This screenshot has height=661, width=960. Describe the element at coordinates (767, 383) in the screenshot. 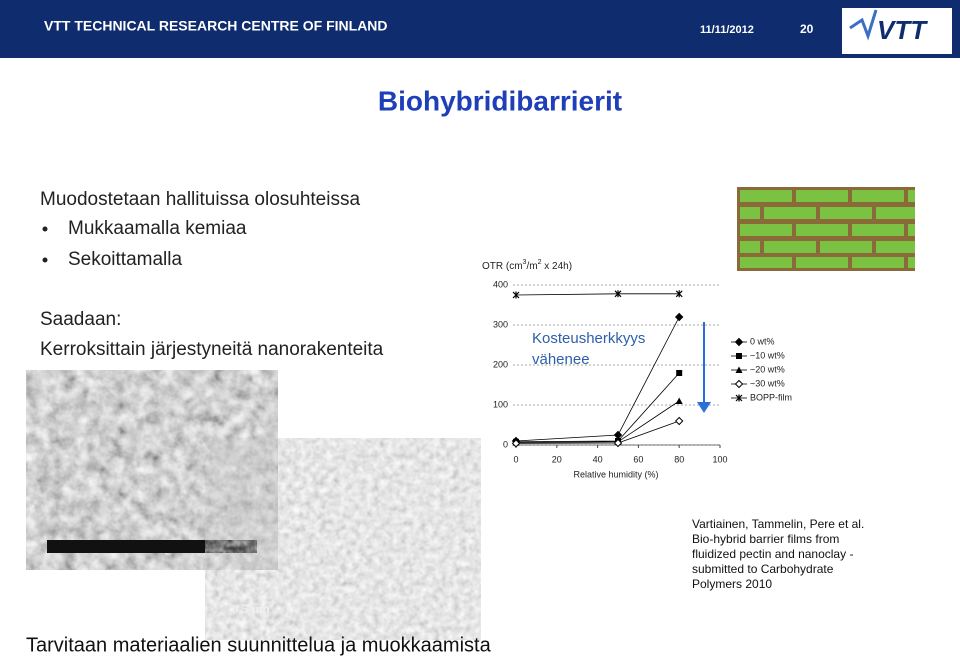

I see `legend-label: ~30 wt%` at that location.